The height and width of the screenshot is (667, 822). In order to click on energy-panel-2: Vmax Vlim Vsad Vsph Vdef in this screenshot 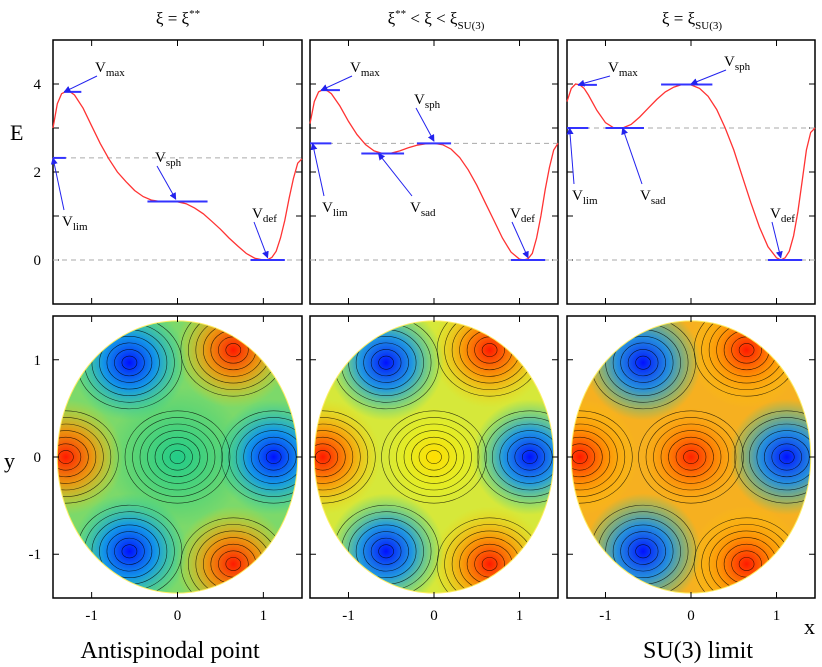, I will do `click(434, 172)`.